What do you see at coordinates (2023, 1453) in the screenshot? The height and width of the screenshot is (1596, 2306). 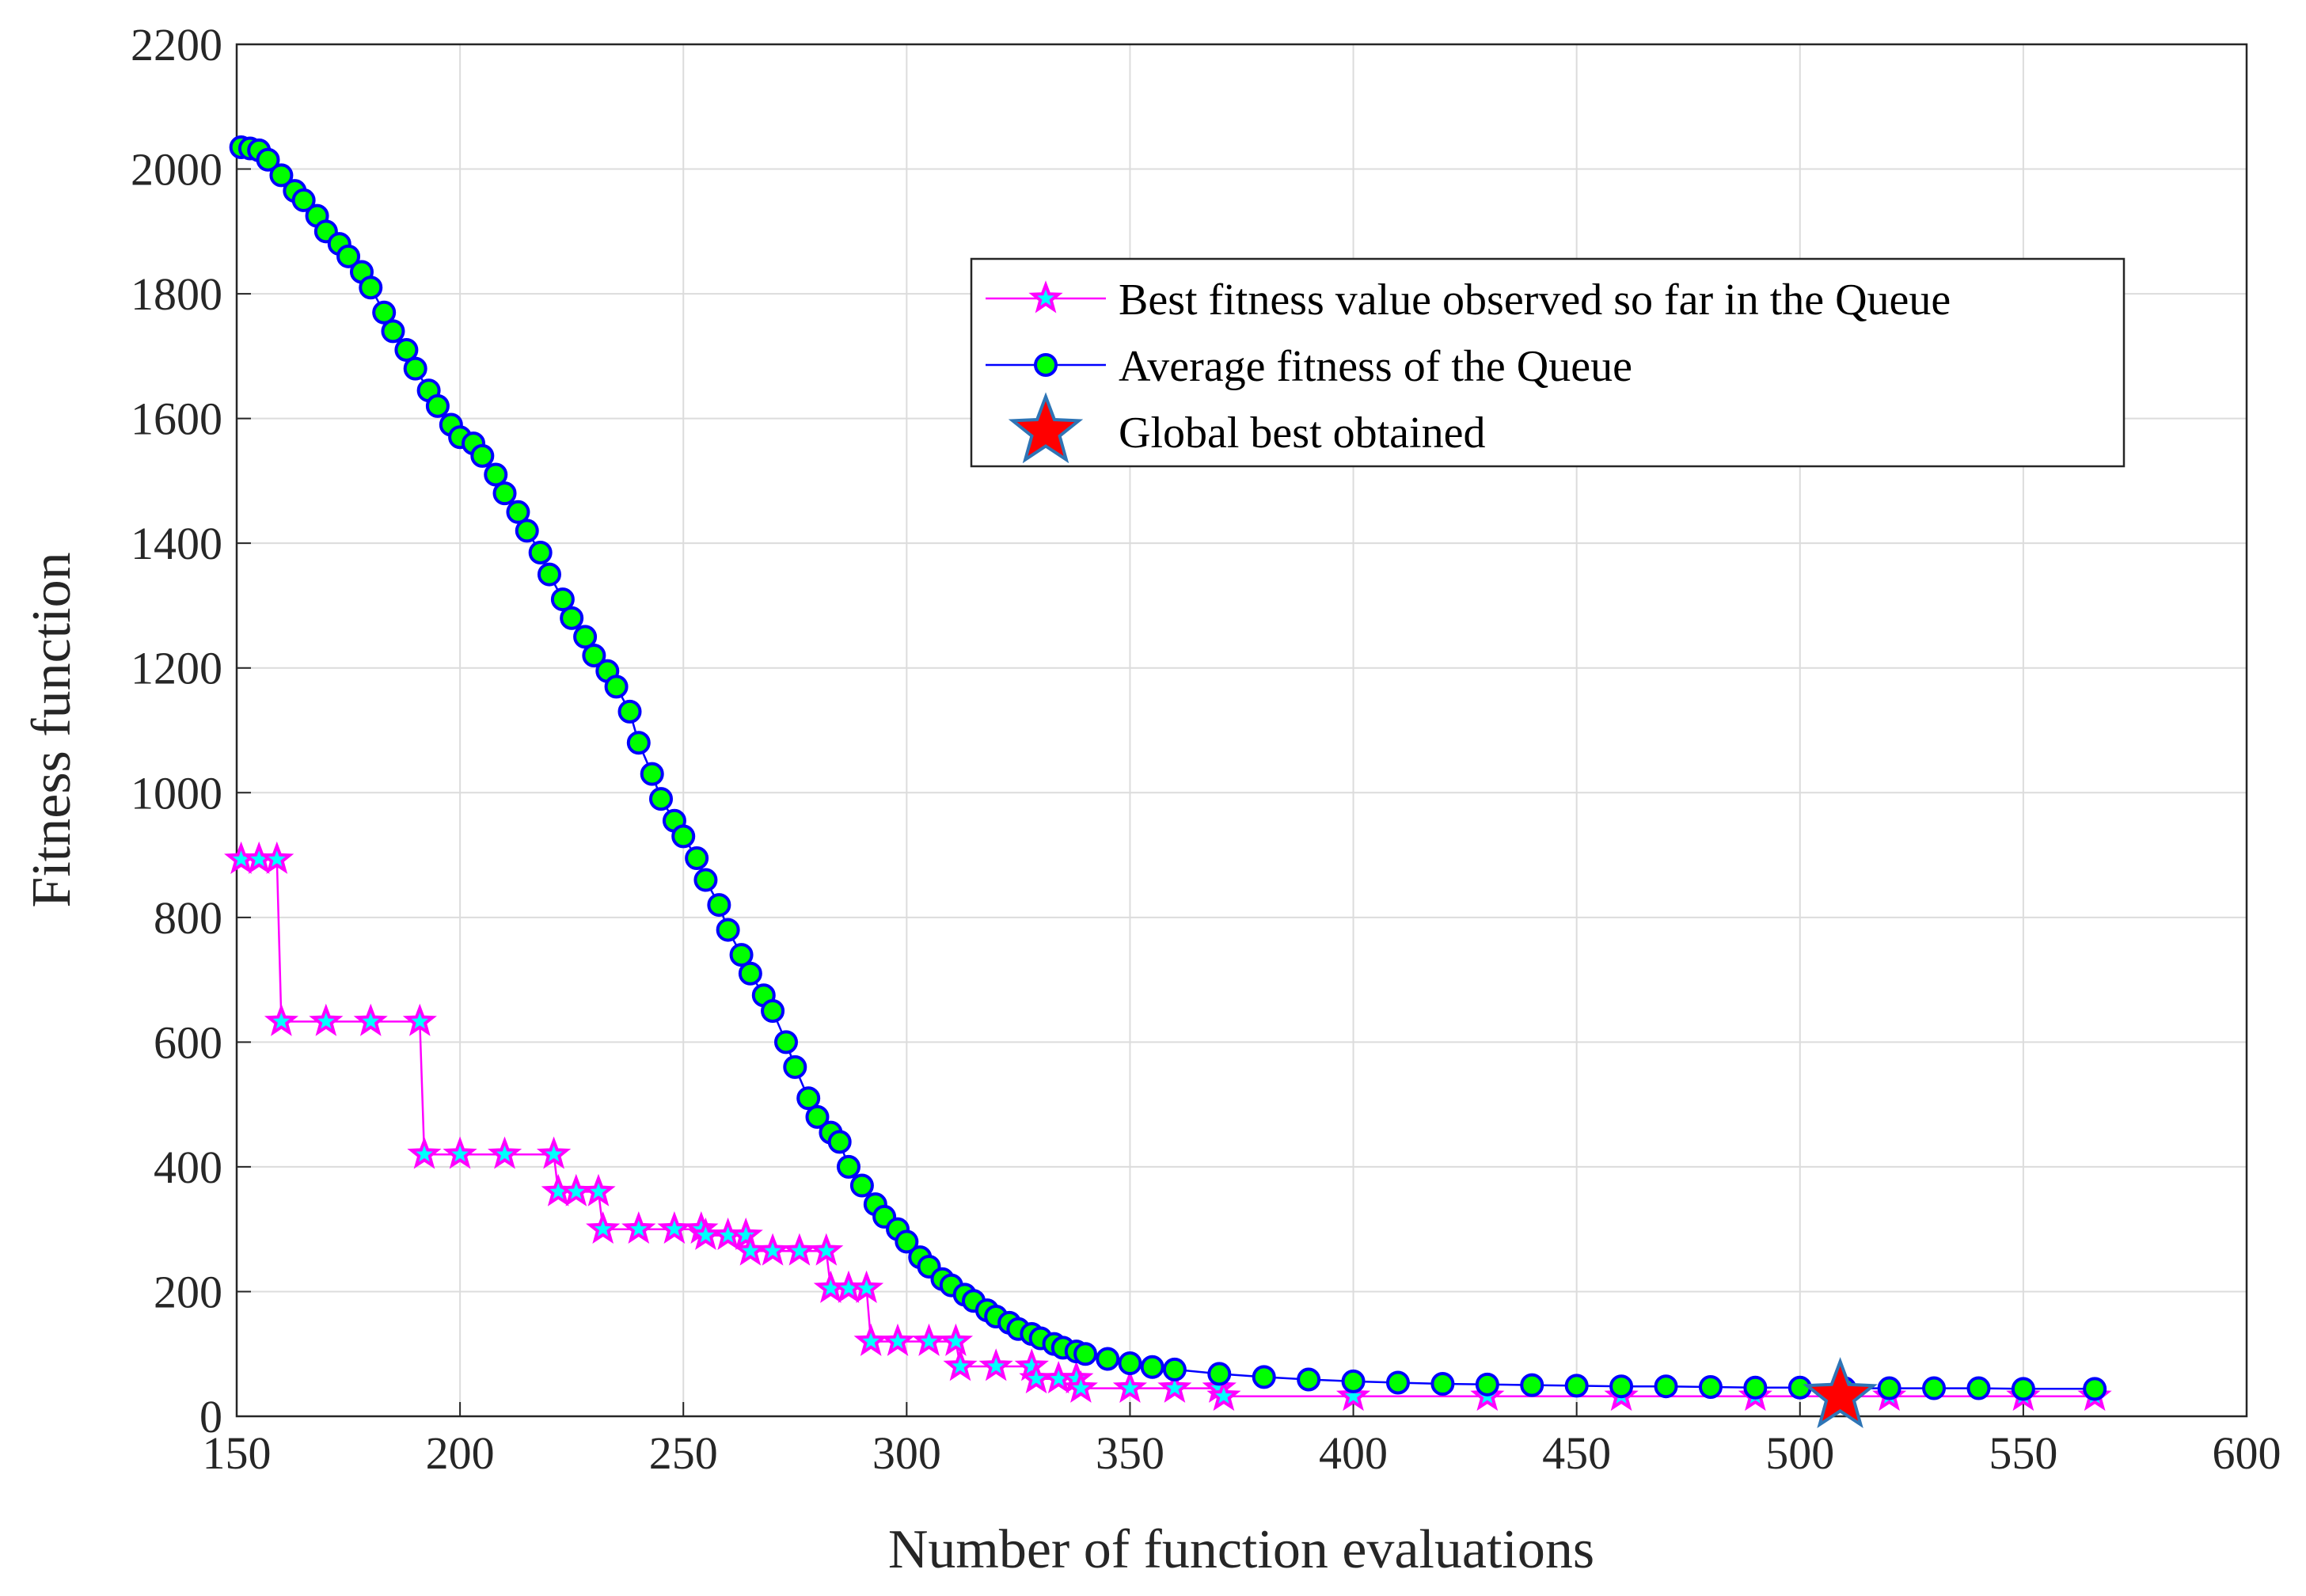 I see `x-tick-label: 550` at bounding box center [2023, 1453].